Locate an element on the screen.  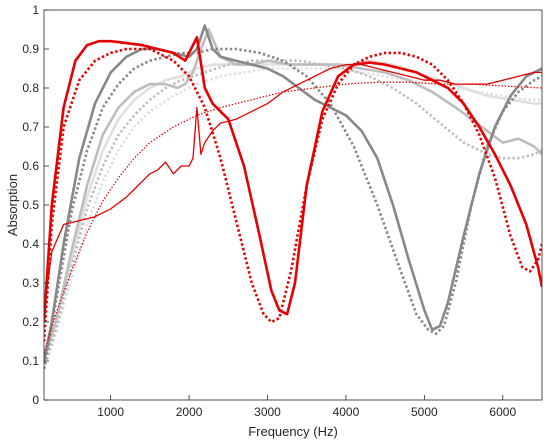
y-tick-label: 0.6 is located at coordinates (30, 166).